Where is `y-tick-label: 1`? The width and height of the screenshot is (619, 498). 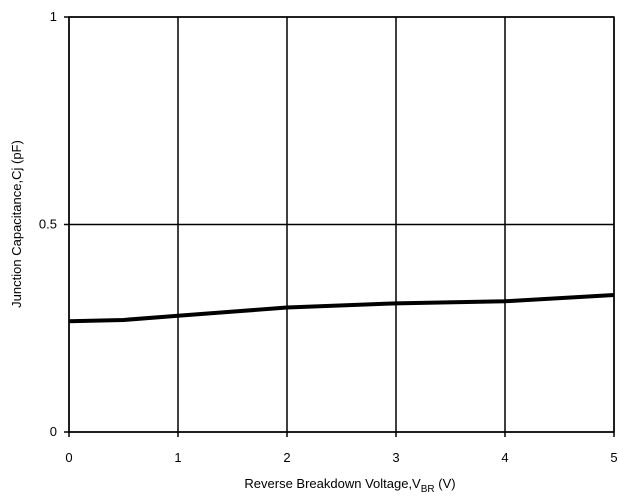
y-tick-label: 1 is located at coordinates (53, 16).